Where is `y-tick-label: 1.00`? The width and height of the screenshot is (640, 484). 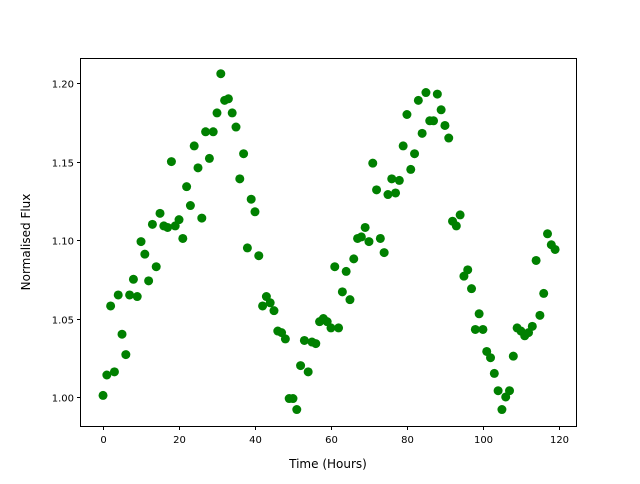 y-tick-label: 1.00 is located at coordinates (63, 399).